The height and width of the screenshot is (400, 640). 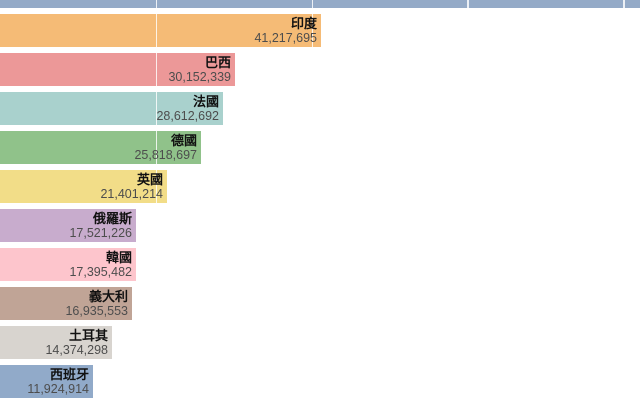 I want to click on bar-row: 法國 28,612,692, so click(x=111, y=108).